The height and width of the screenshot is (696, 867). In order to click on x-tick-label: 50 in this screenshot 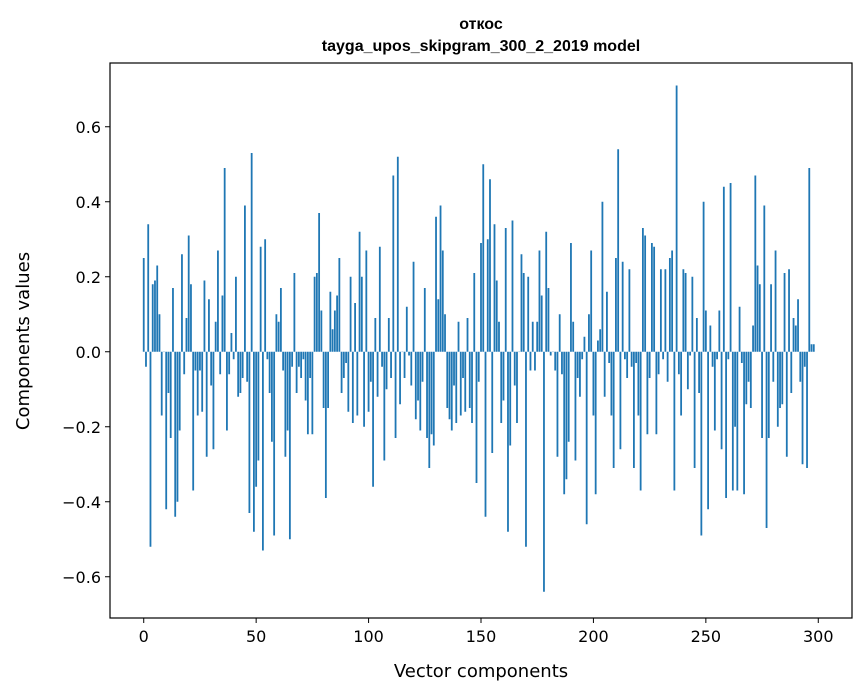, I will do `click(256, 636)`.